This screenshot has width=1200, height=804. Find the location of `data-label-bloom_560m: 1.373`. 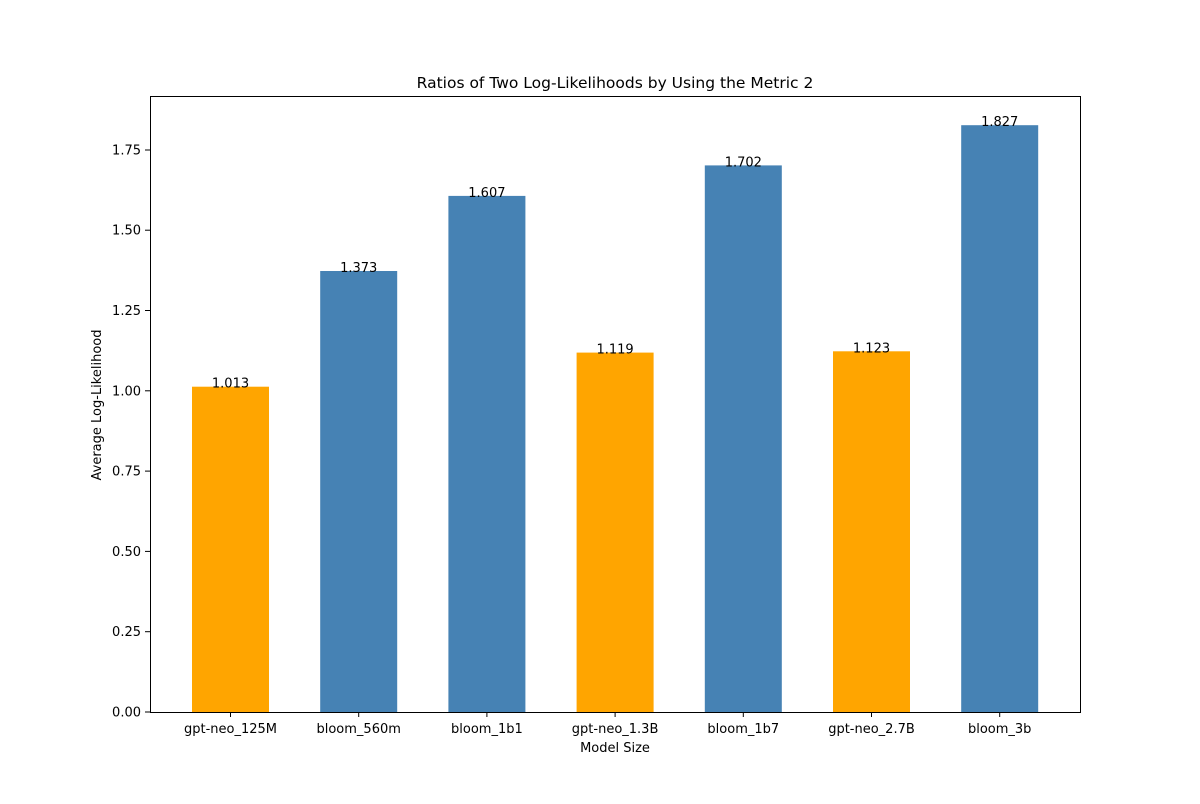

data-label-bloom_560m: 1.373 is located at coordinates (358, 268).